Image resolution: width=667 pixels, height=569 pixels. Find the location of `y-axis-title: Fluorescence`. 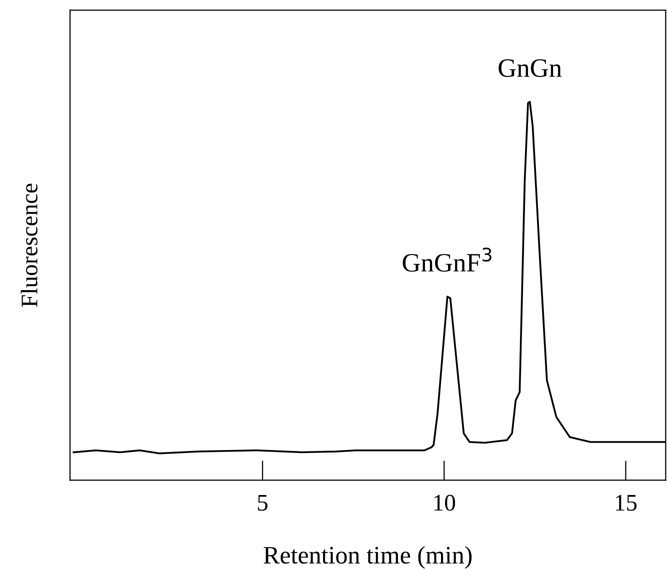

y-axis-title: Fluorescence is located at coordinates (29, 245).